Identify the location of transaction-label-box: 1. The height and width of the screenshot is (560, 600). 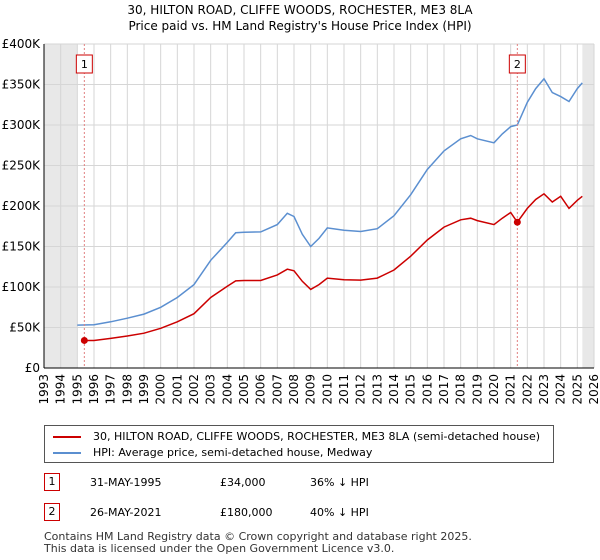
(84, 64).